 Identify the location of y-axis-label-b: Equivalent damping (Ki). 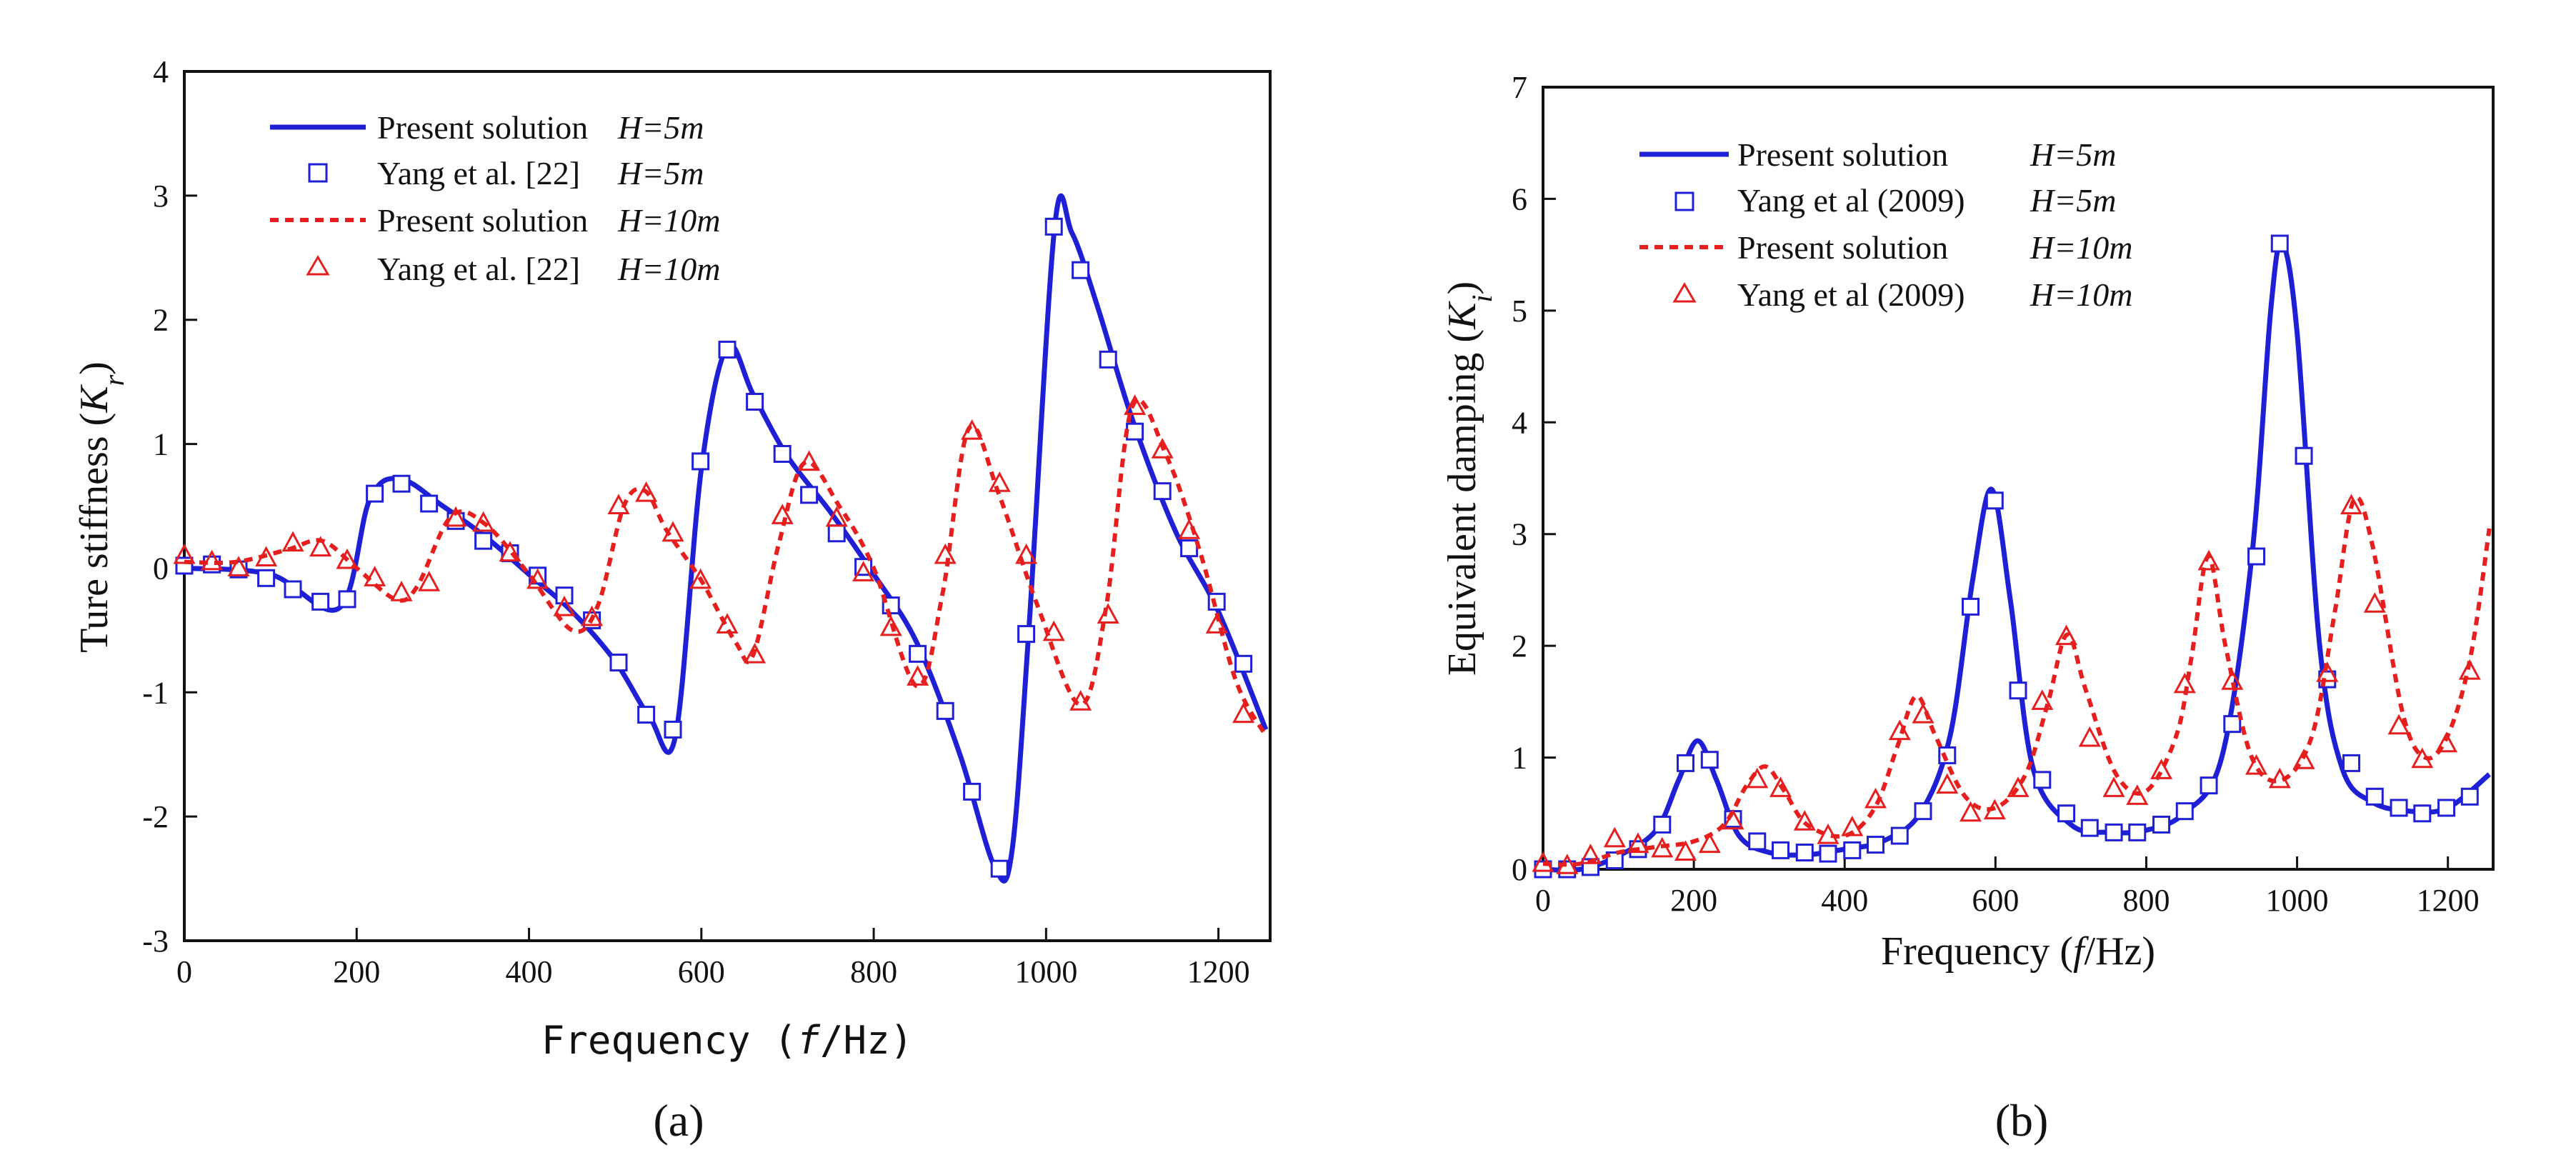
(1469, 478).